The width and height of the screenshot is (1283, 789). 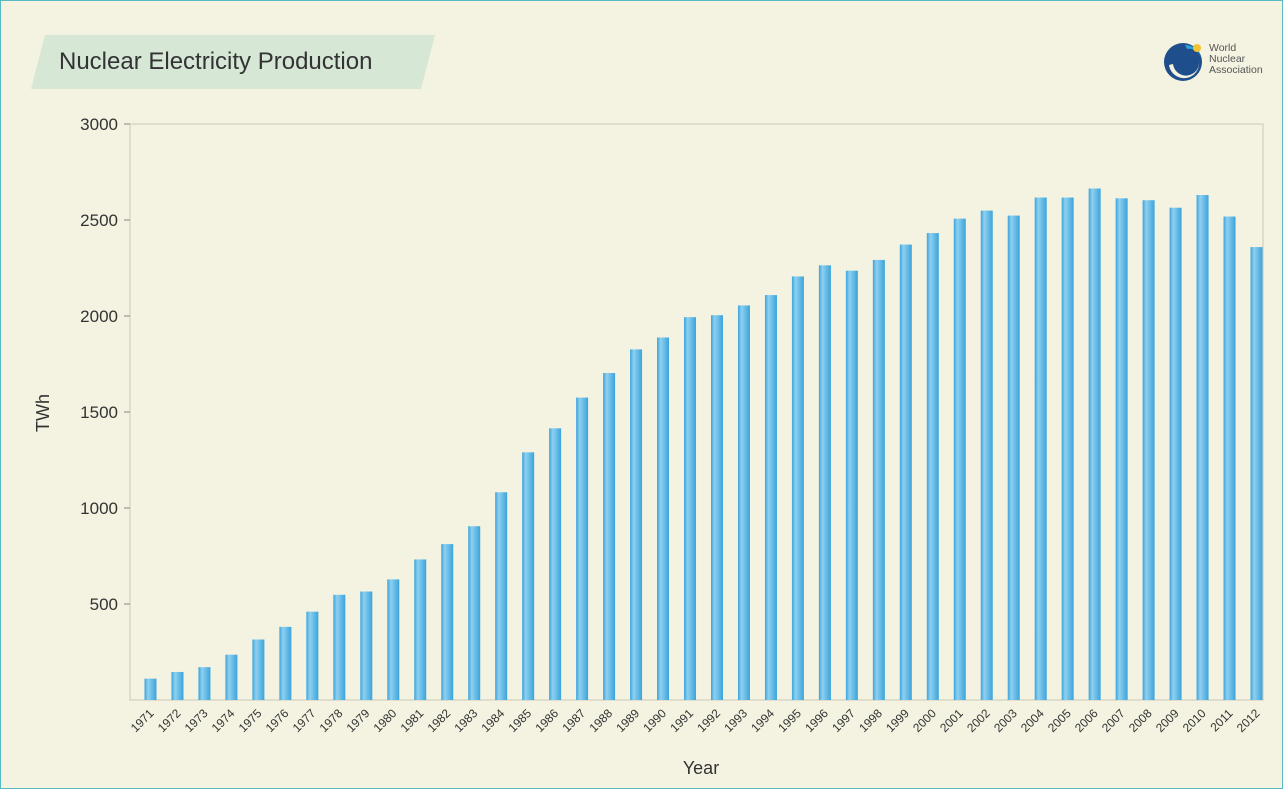 What do you see at coordinates (627, 720) in the screenshot?
I see `x-tick-label: 1989` at bounding box center [627, 720].